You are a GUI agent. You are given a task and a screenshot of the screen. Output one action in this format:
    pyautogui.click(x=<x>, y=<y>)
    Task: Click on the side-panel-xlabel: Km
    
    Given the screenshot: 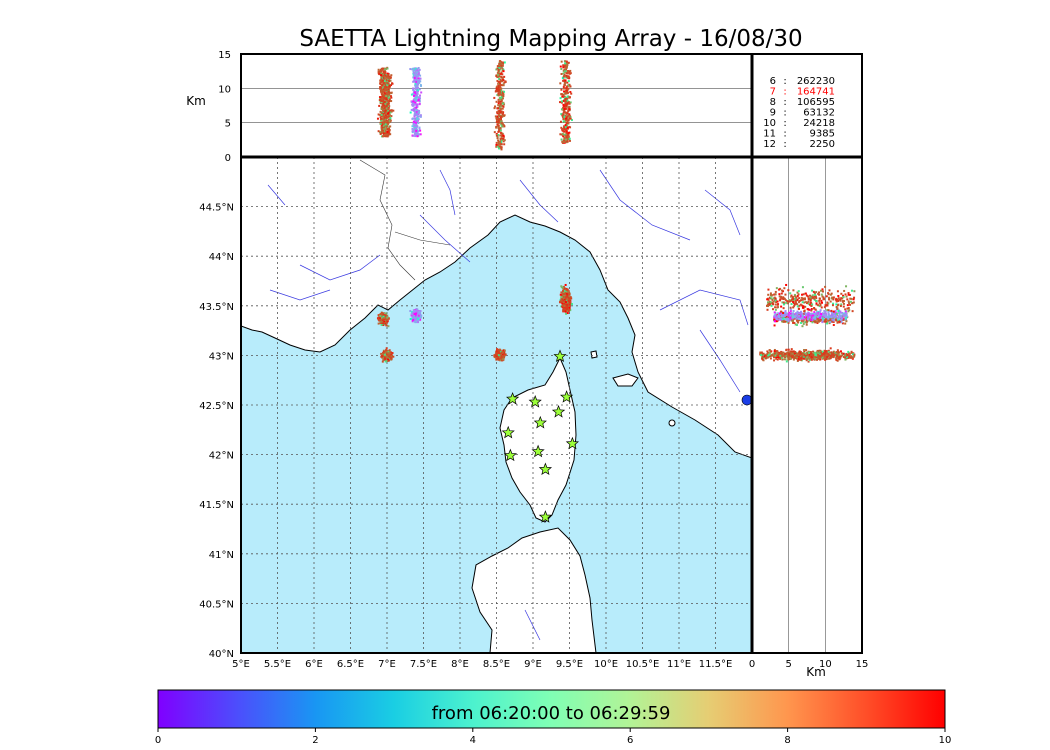 What is the action you would take?
    pyautogui.click(x=816, y=672)
    